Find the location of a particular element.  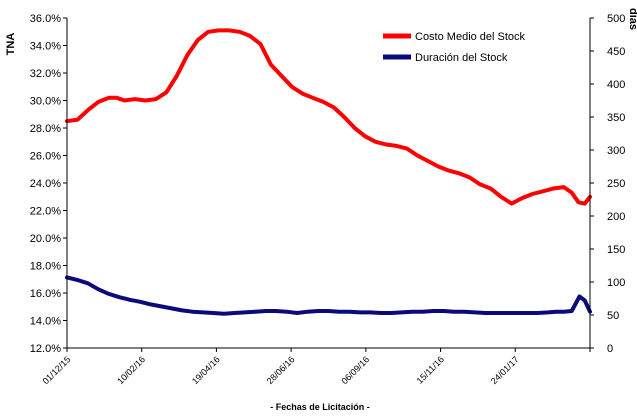

right-tick-label: 300 is located at coordinates (616, 151).